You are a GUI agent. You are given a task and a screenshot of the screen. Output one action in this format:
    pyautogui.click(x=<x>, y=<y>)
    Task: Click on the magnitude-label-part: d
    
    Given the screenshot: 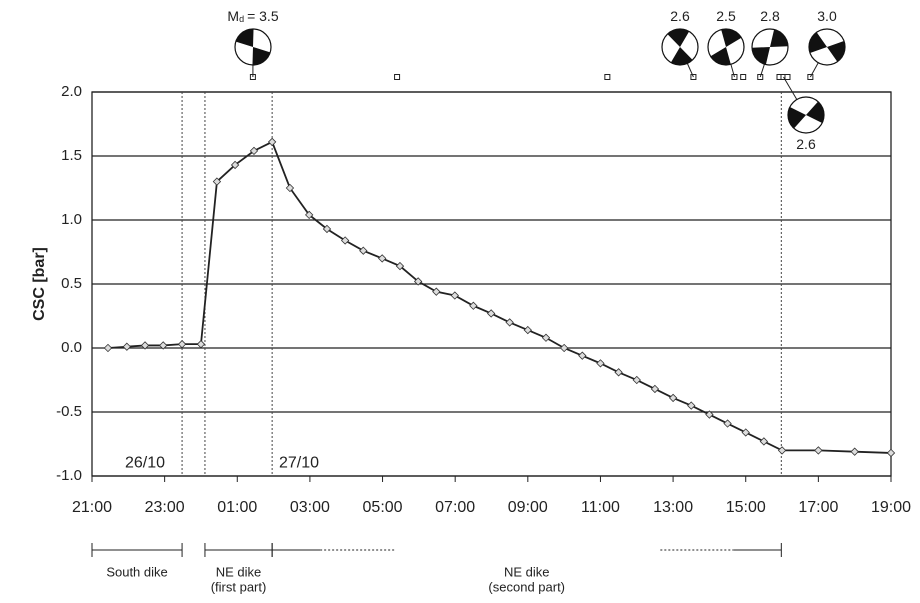 What is the action you would take?
    pyautogui.click(x=241, y=19)
    